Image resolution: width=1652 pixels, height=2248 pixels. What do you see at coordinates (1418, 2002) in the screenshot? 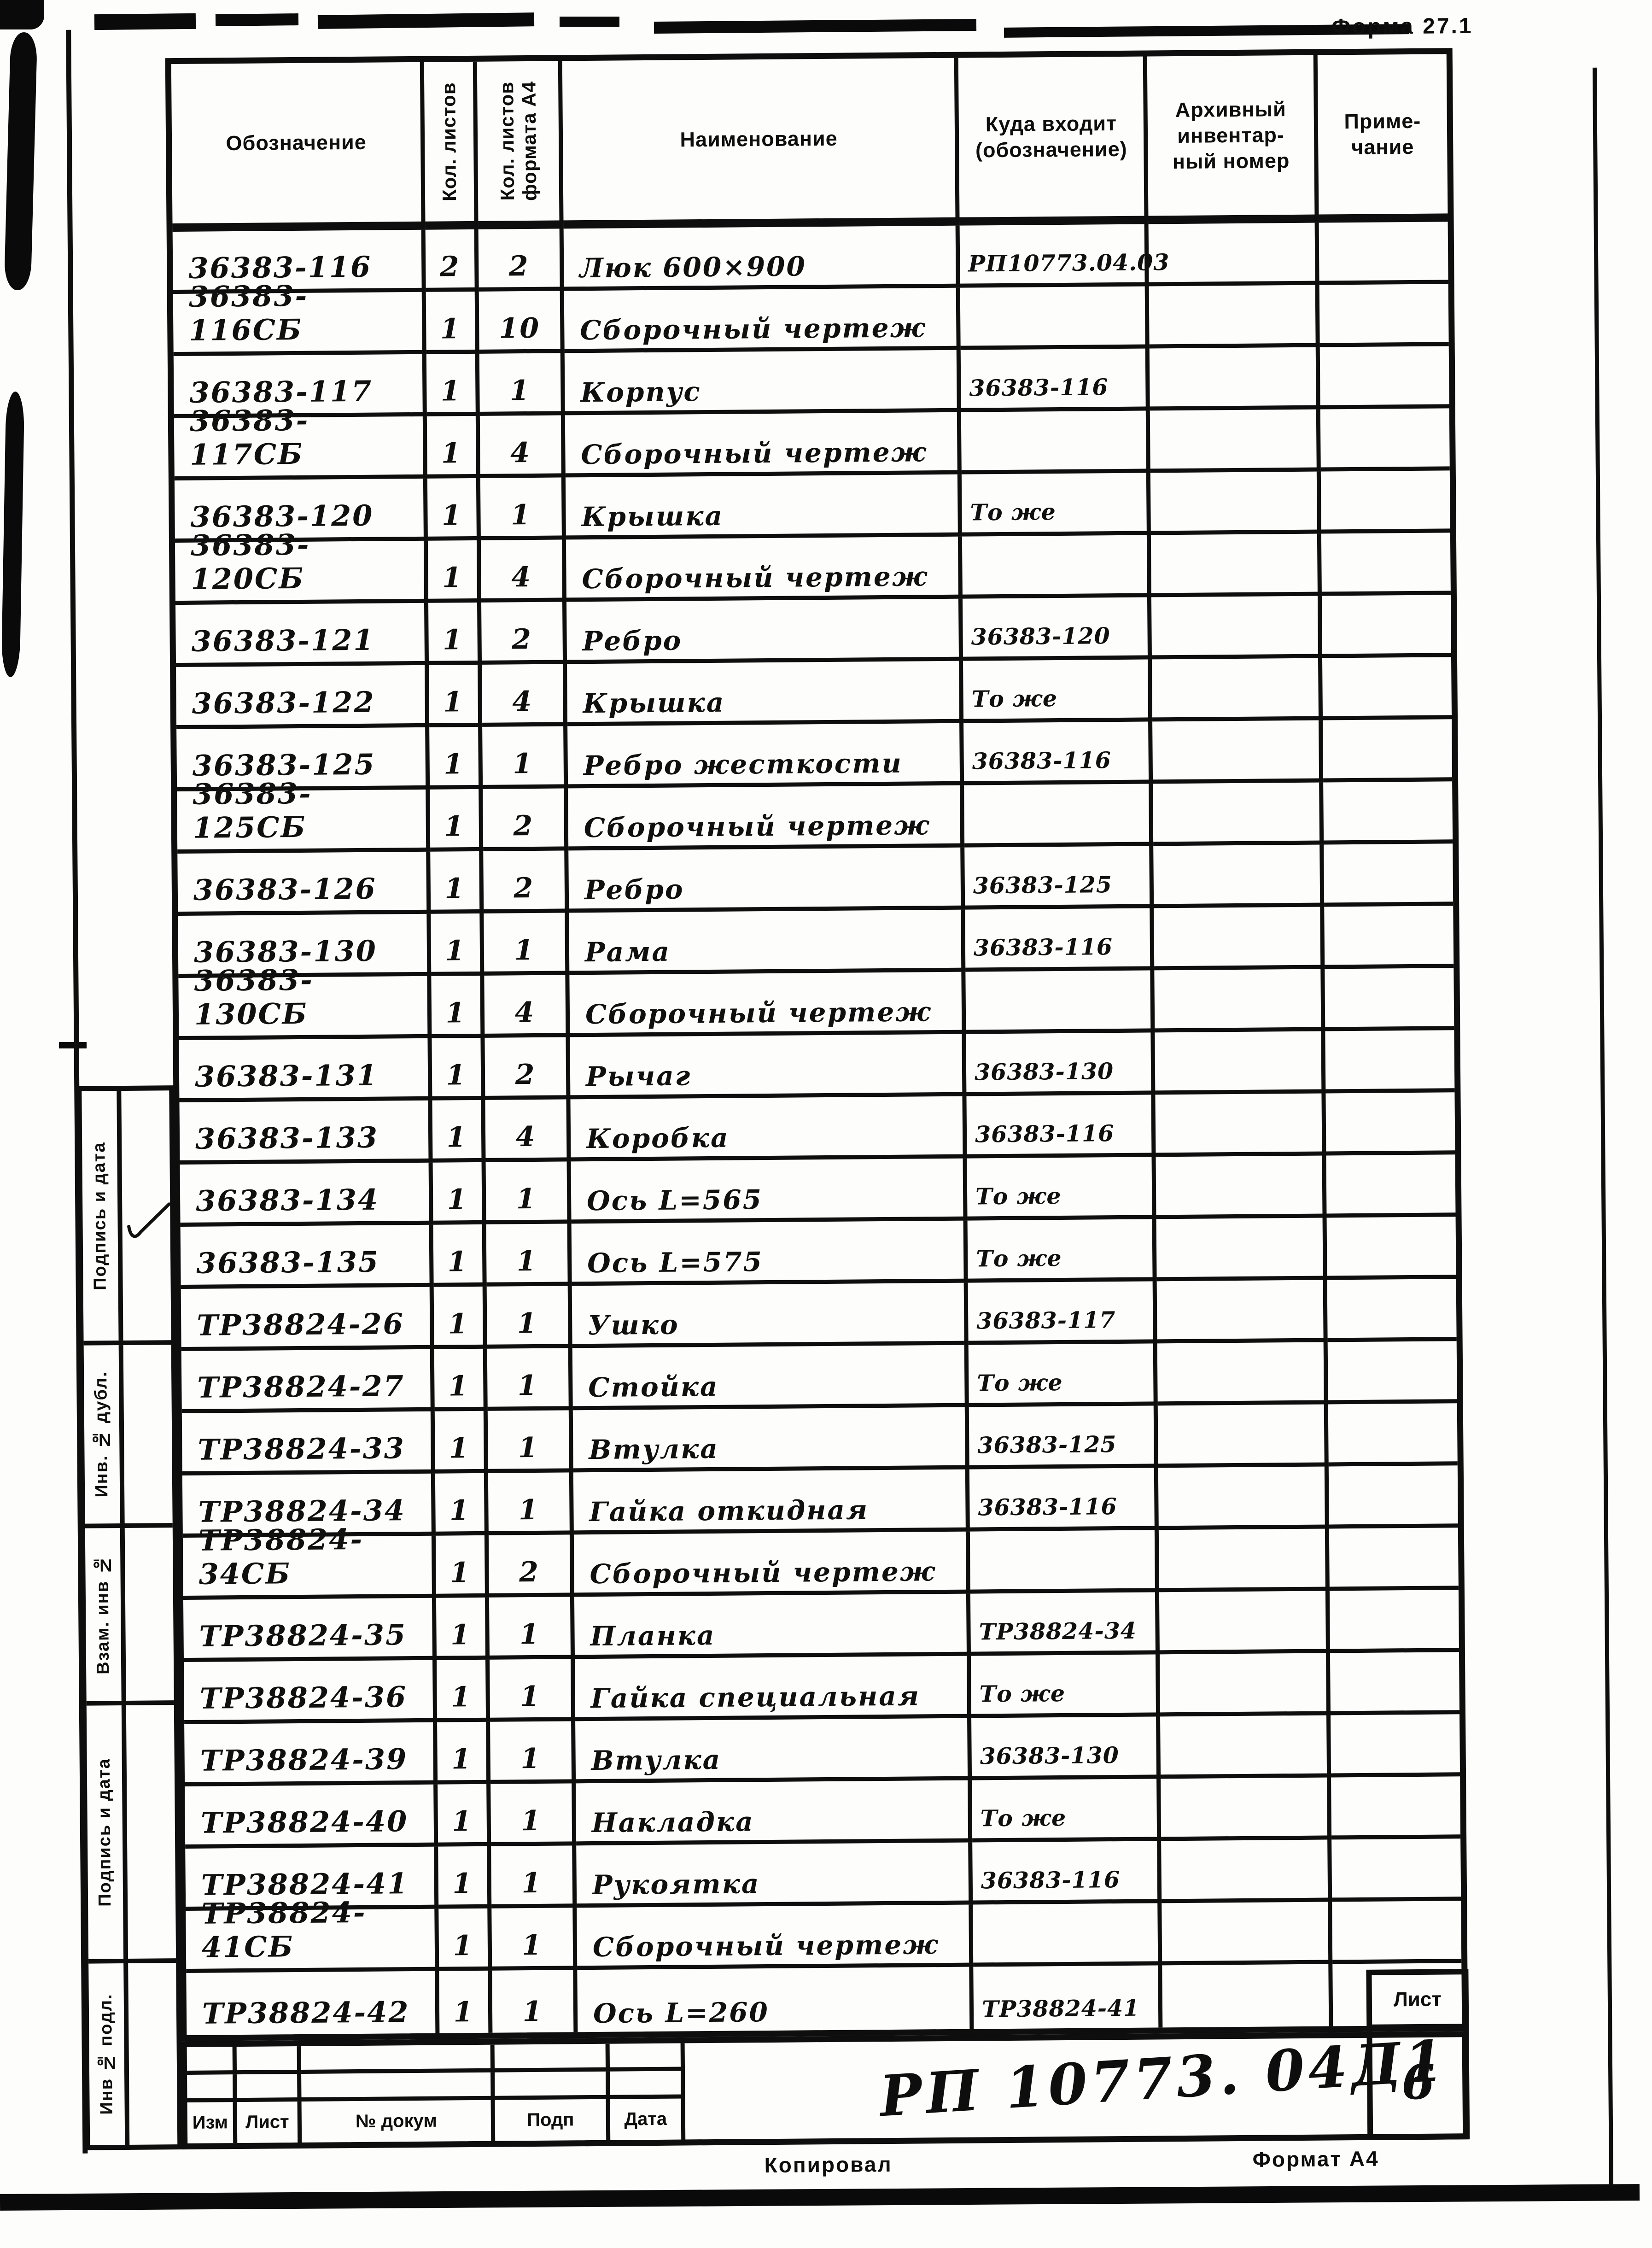
I see `sheet-label: Лист` at bounding box center [1418, 2002].